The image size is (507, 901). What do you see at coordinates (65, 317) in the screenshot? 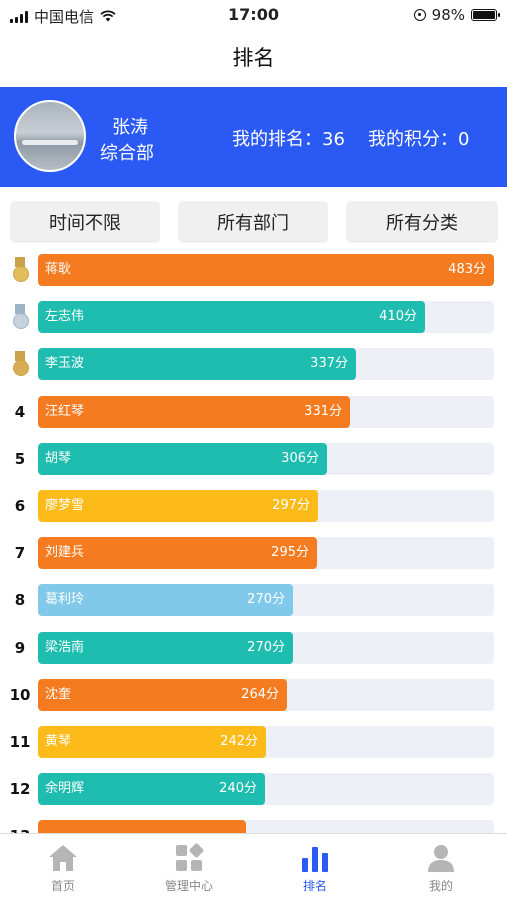
I see `member-name: 左志伟` at bounding box center [65, 317].